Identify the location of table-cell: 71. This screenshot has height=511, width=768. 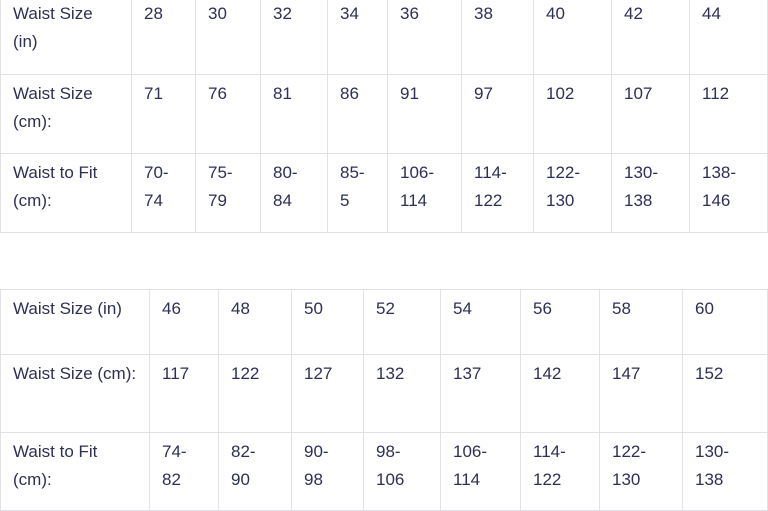
(163, 114).